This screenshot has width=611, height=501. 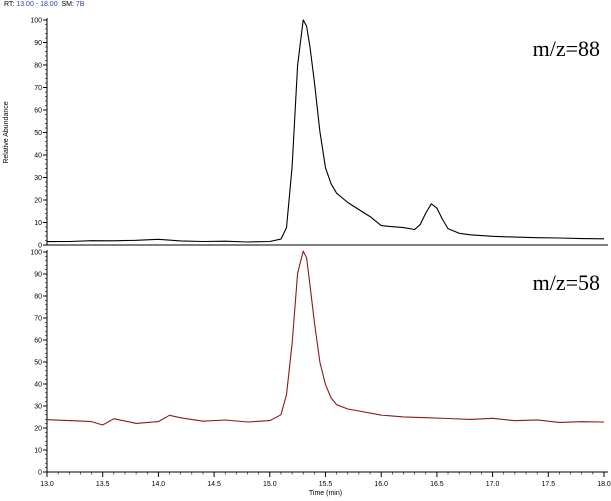 What do you see at coordinates (38, 156) in the screenshot?
I see `top-y-tick-label: 40` at bounding box center [38, 156].